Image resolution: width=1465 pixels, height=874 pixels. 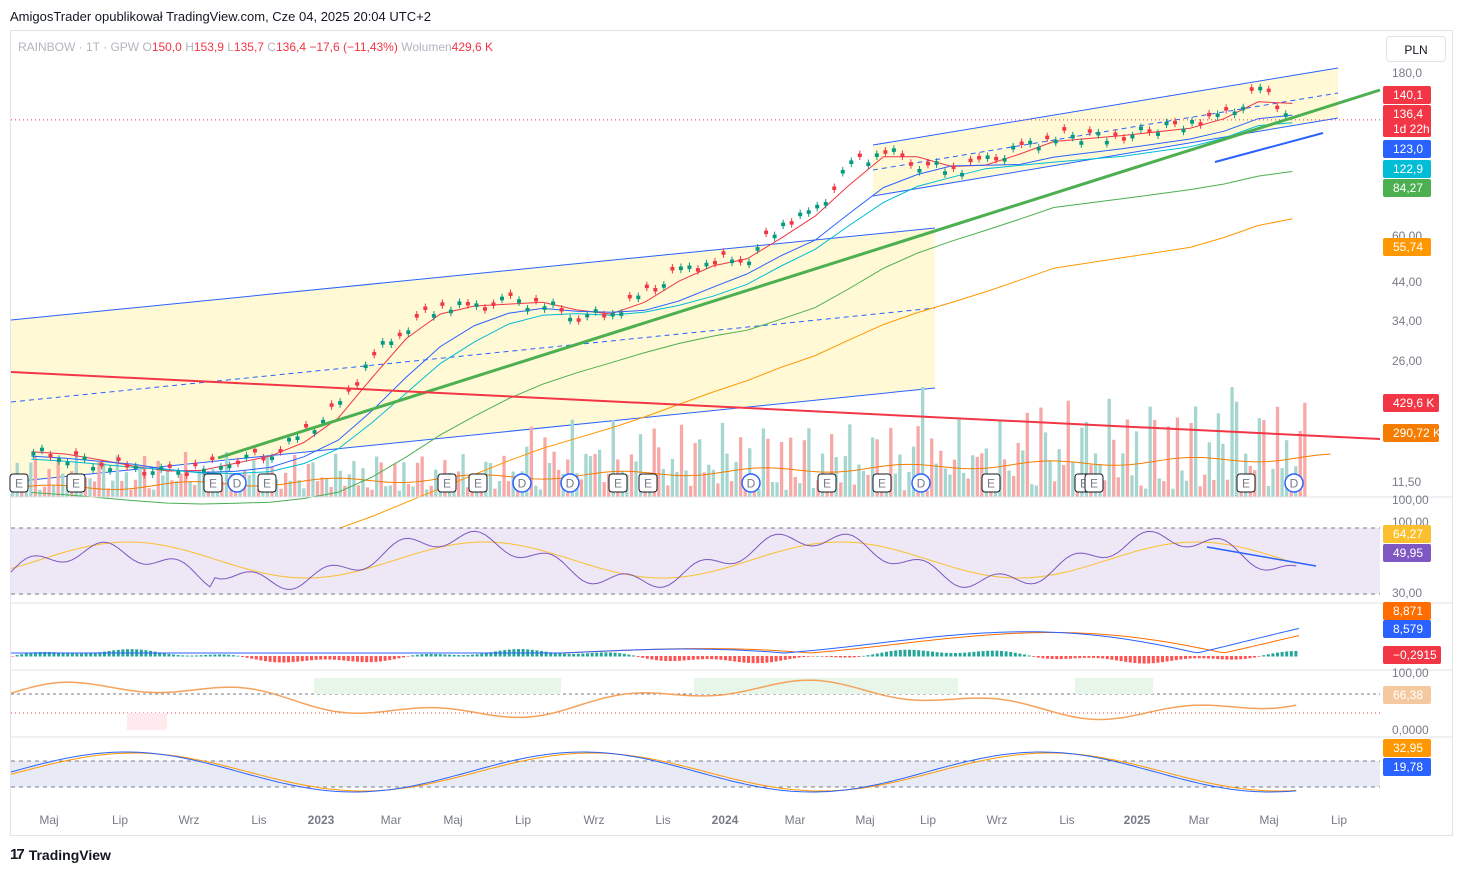 I want to click on upper-channel-mid, so click(x=1105, y=131).